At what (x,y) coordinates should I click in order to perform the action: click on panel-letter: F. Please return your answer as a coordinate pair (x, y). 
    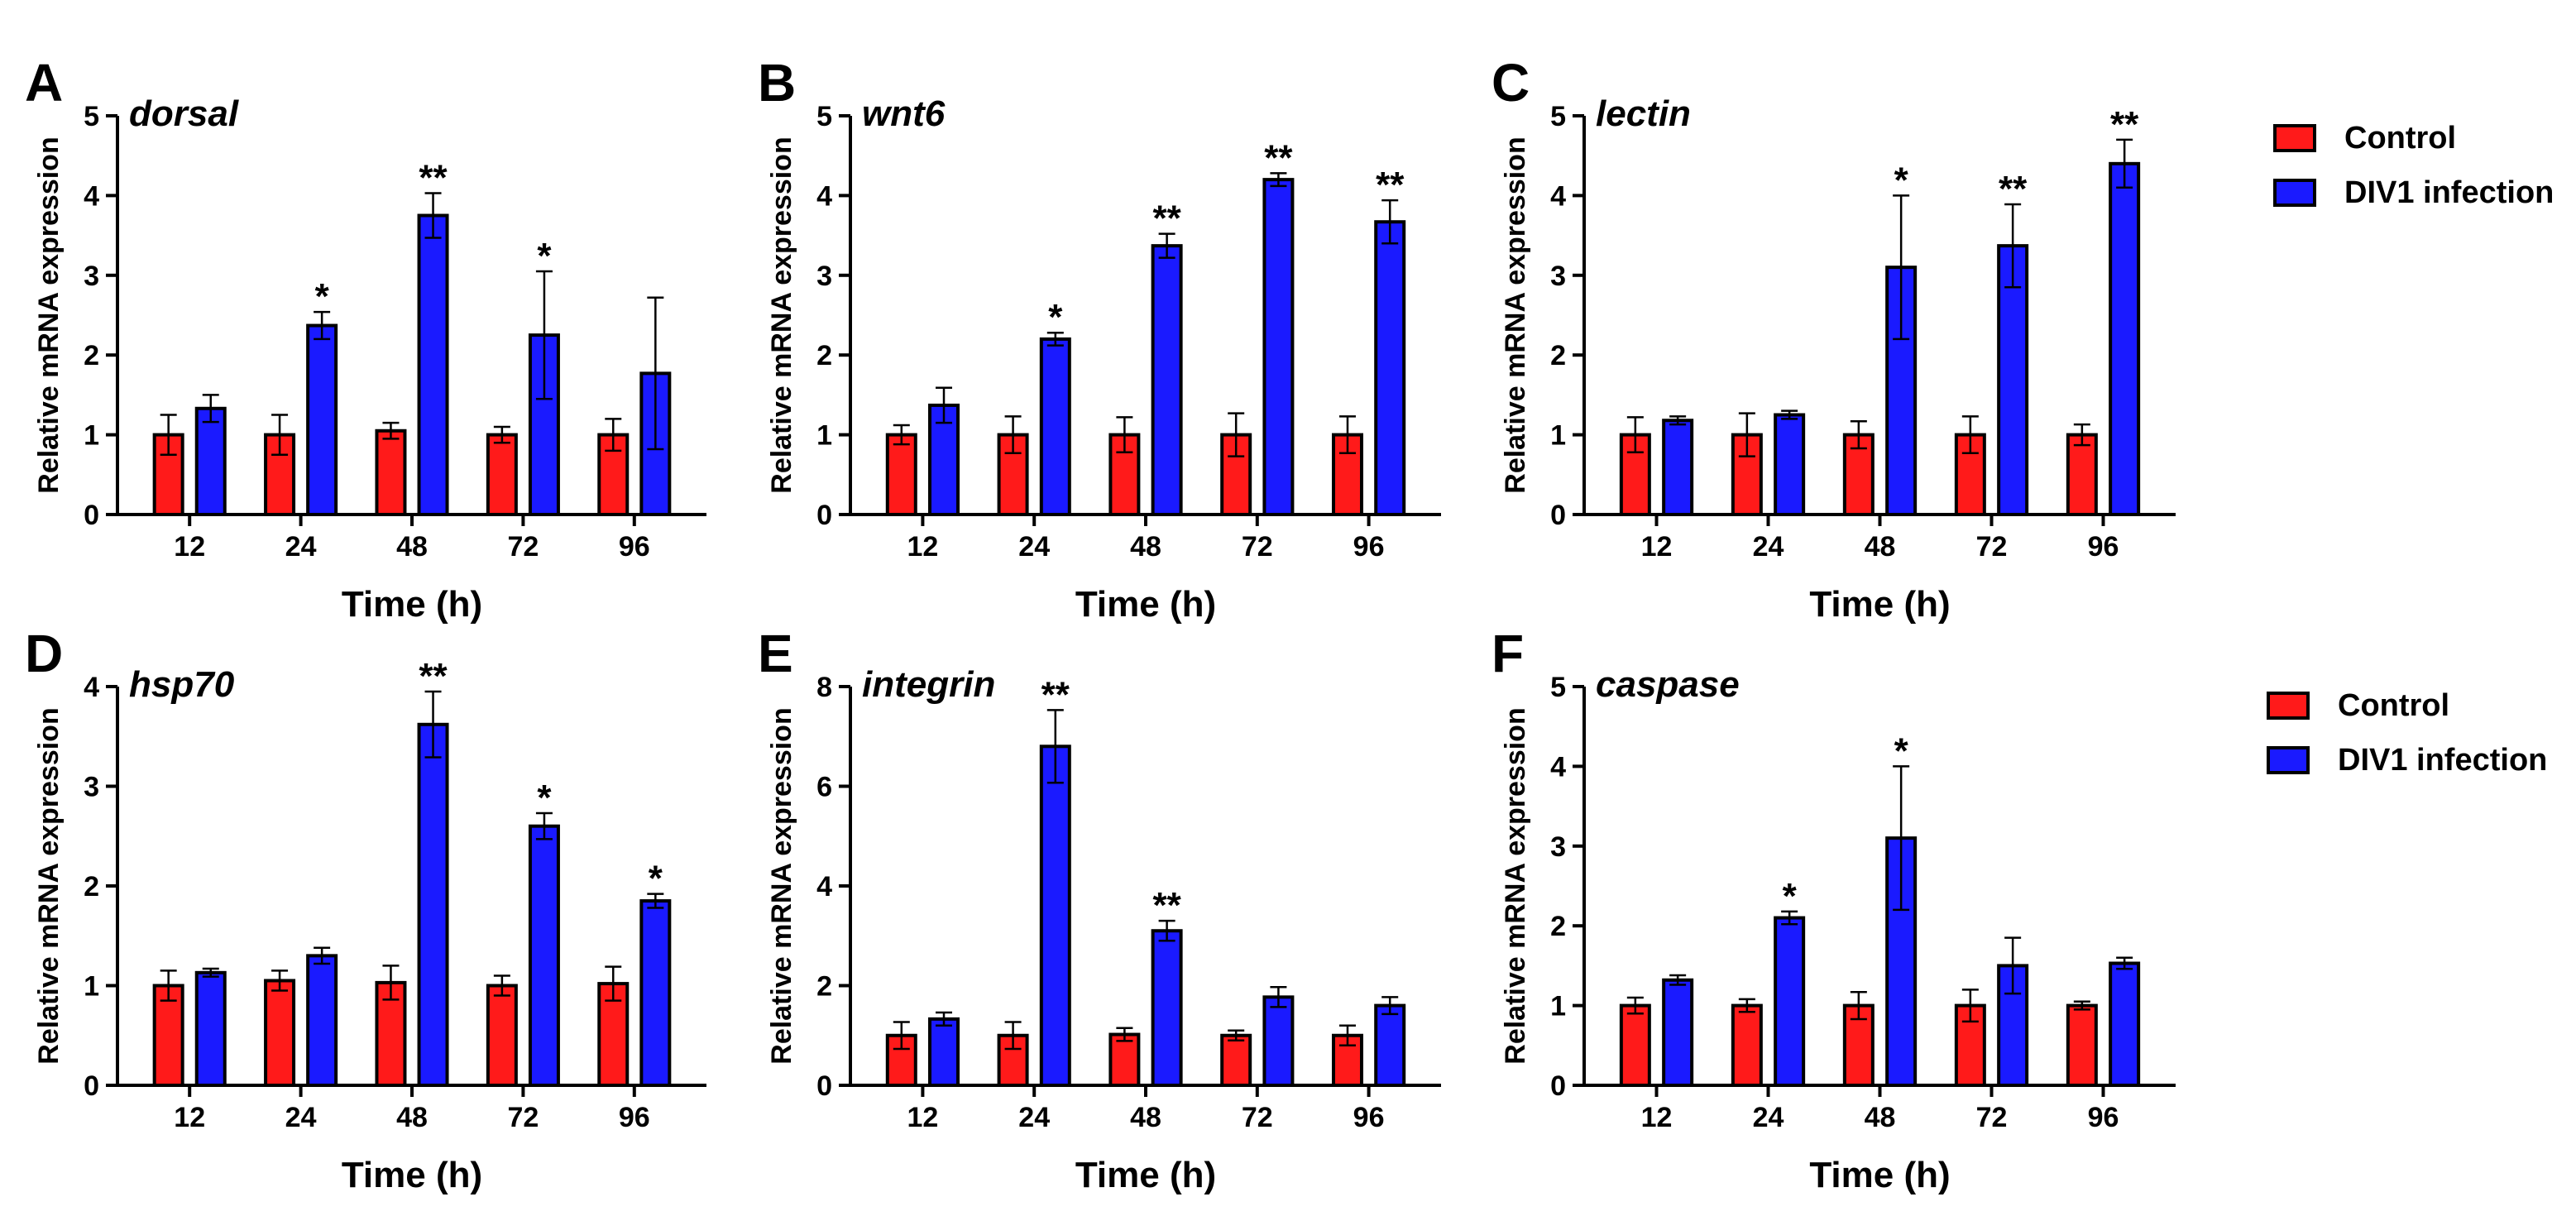
    Looking at the image, I should click on (1507, 653).